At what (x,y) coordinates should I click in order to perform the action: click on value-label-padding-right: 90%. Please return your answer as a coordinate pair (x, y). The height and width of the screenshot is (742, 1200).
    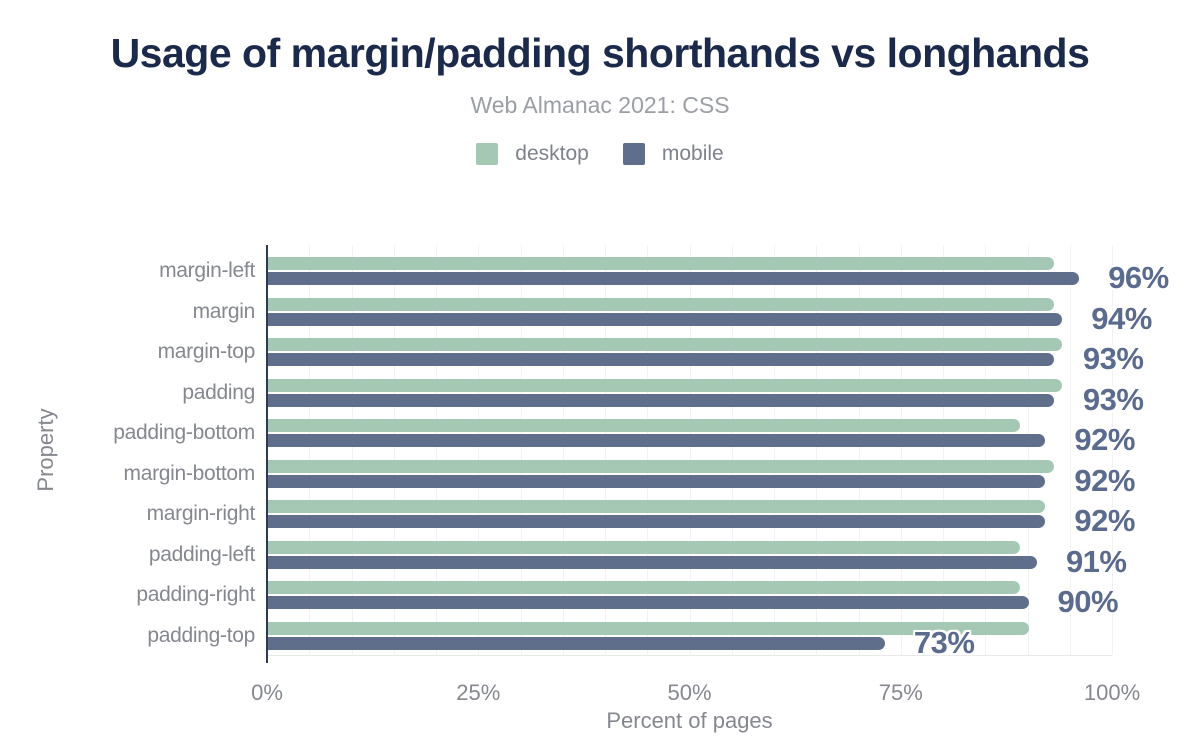
    Looking at the image, I should click on (1088, 601).